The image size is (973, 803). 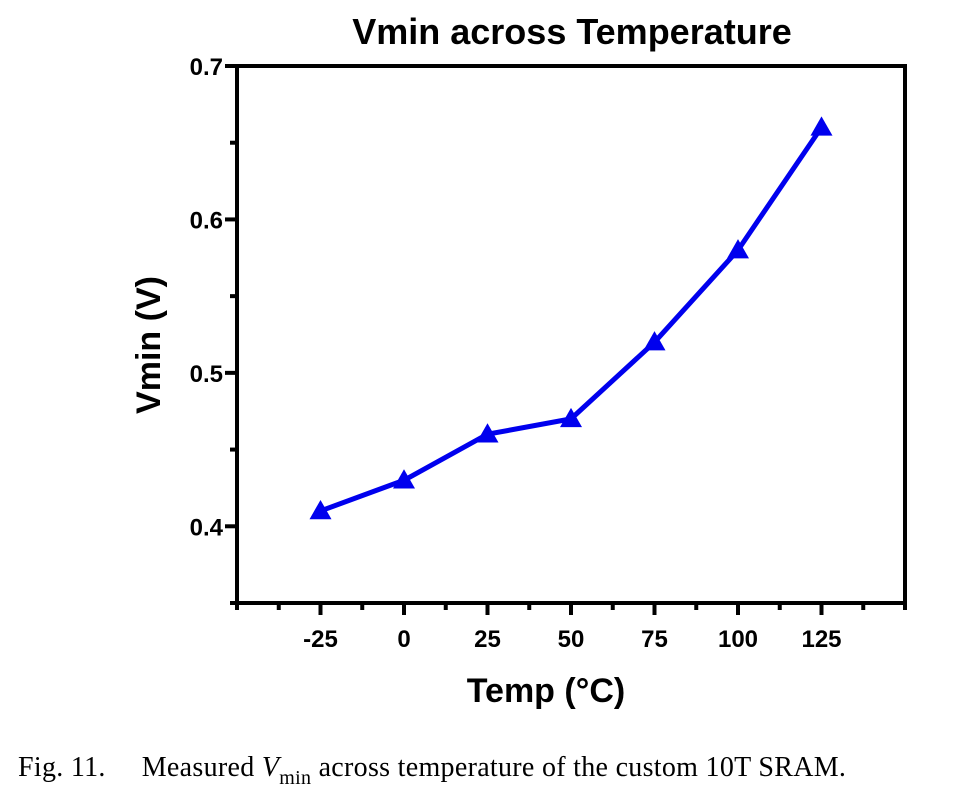 I want to click on caption-subscript: min, so click(x=295, y=778).